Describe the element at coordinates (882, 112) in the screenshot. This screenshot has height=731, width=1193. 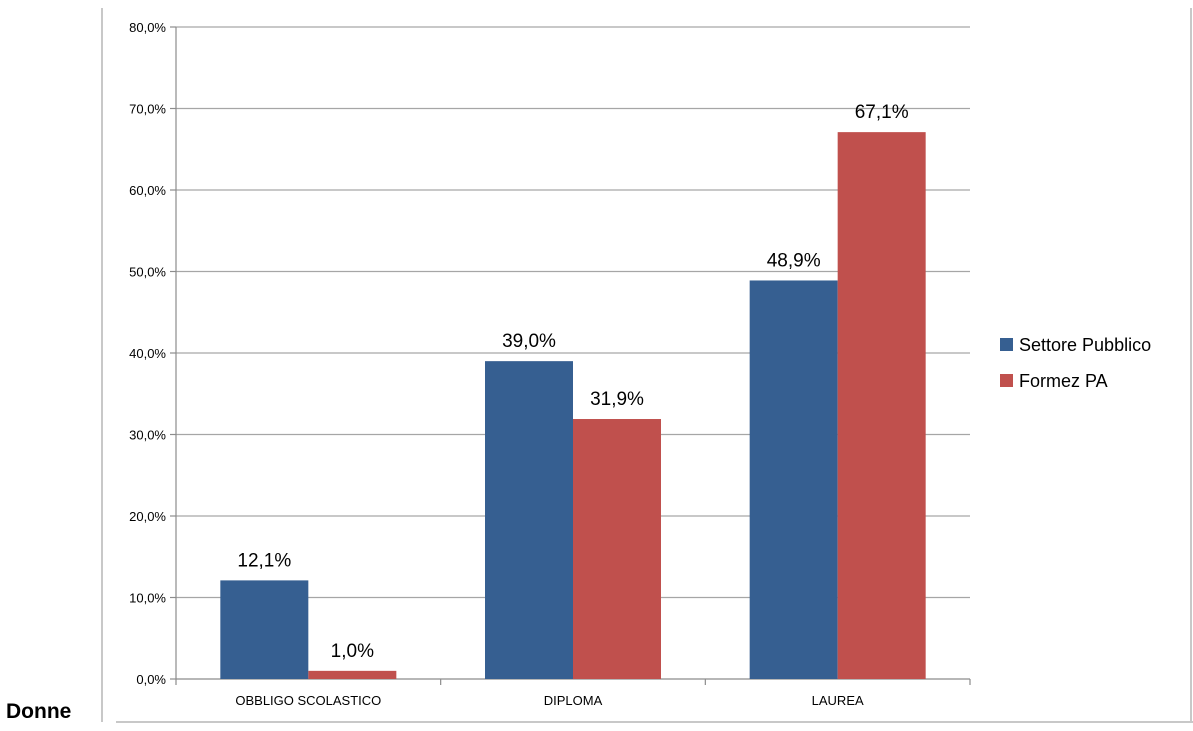
I see `data-label: 67,1%` at that location.